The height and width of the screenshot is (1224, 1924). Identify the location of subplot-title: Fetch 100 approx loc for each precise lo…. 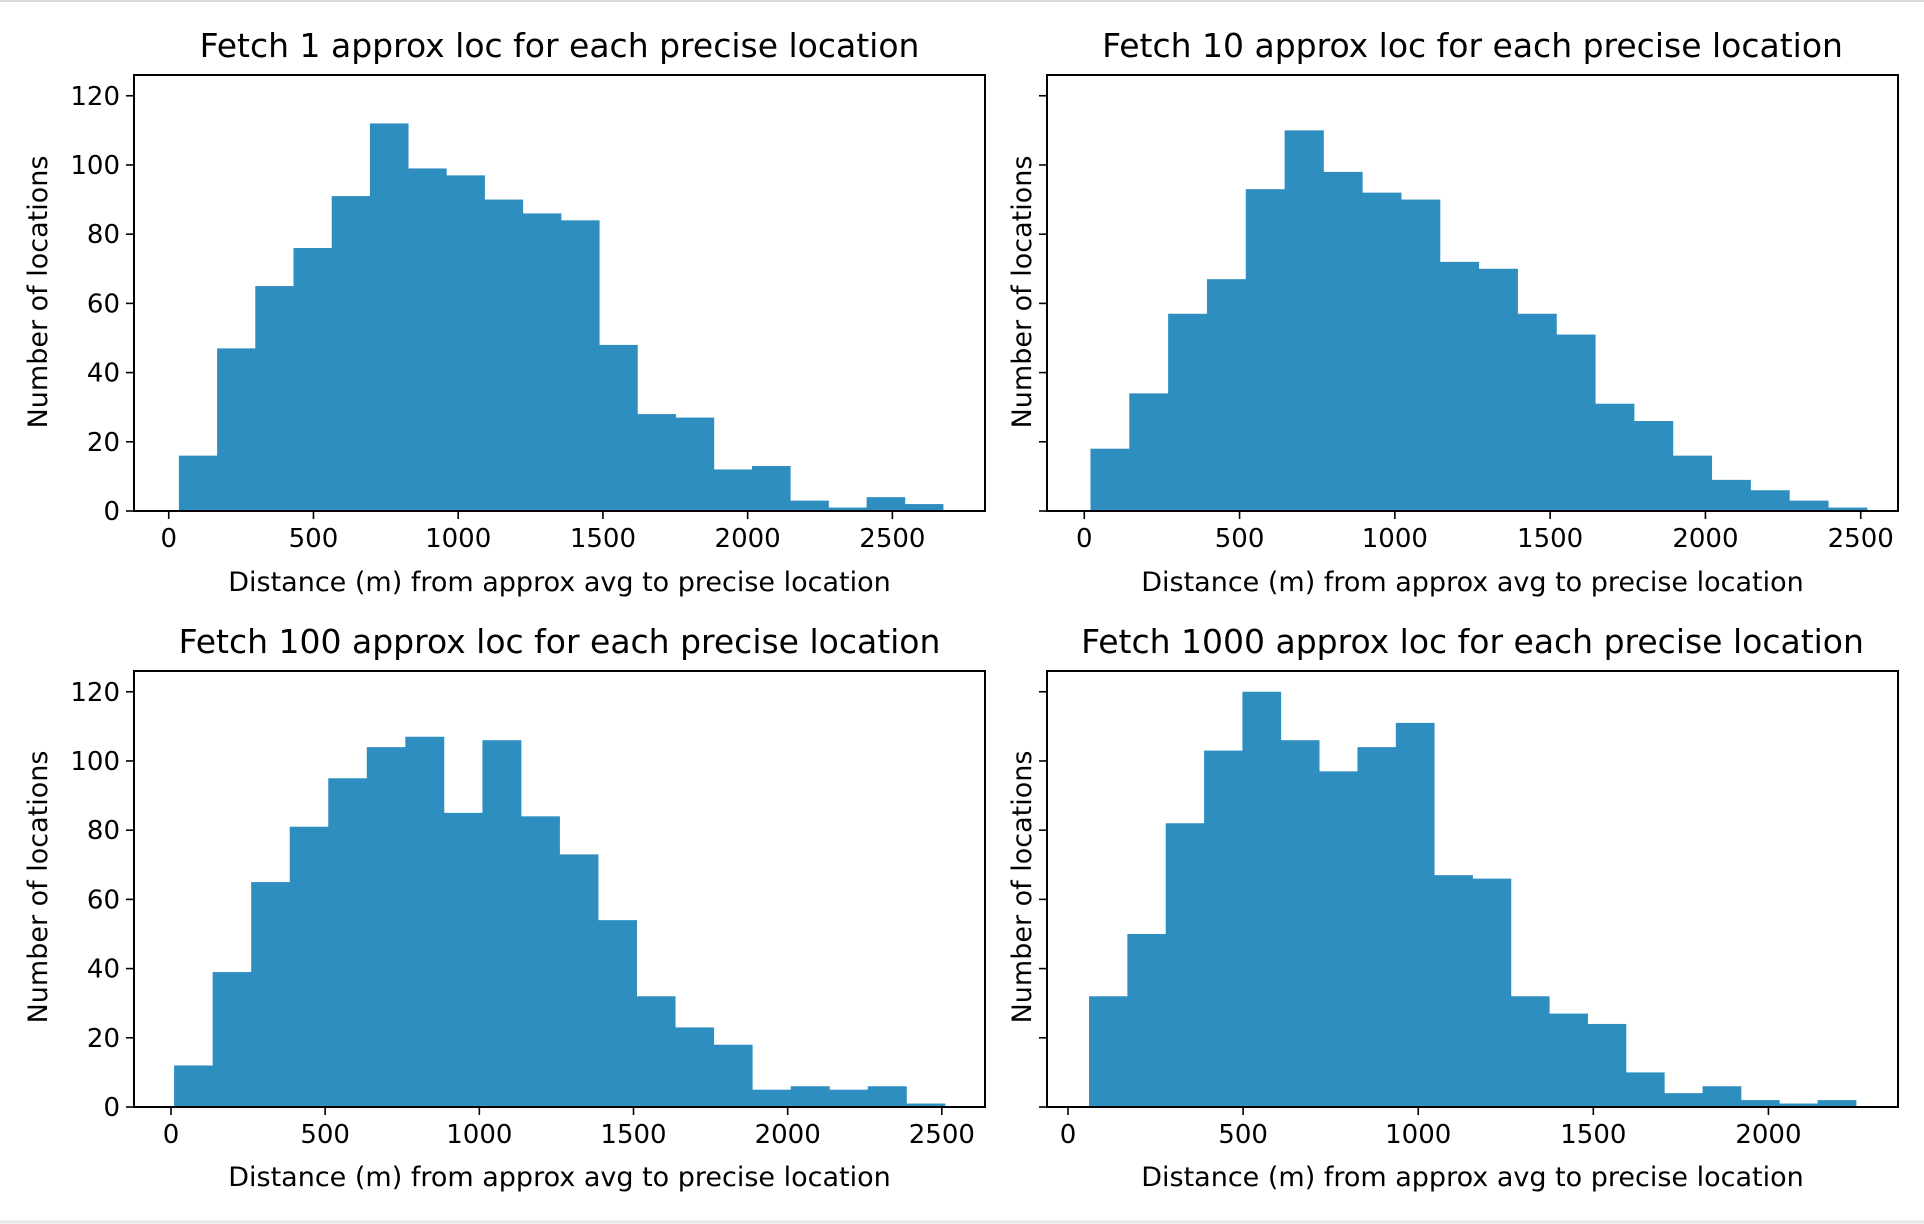
(560, 641).